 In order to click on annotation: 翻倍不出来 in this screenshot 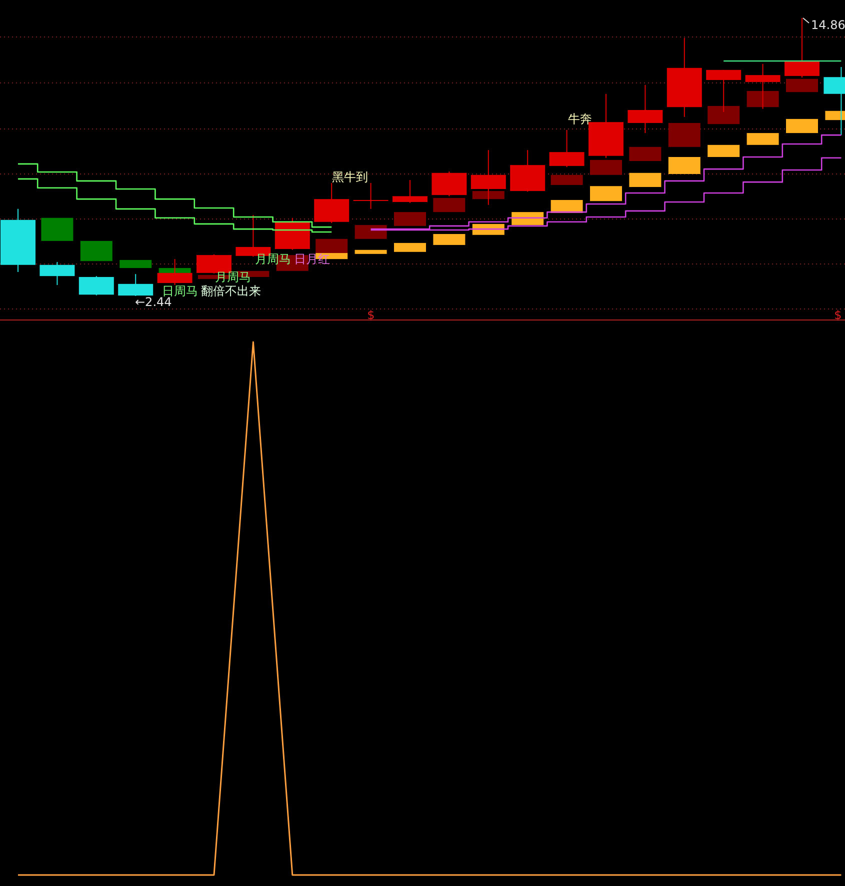, I will do `click(231, 291)`.